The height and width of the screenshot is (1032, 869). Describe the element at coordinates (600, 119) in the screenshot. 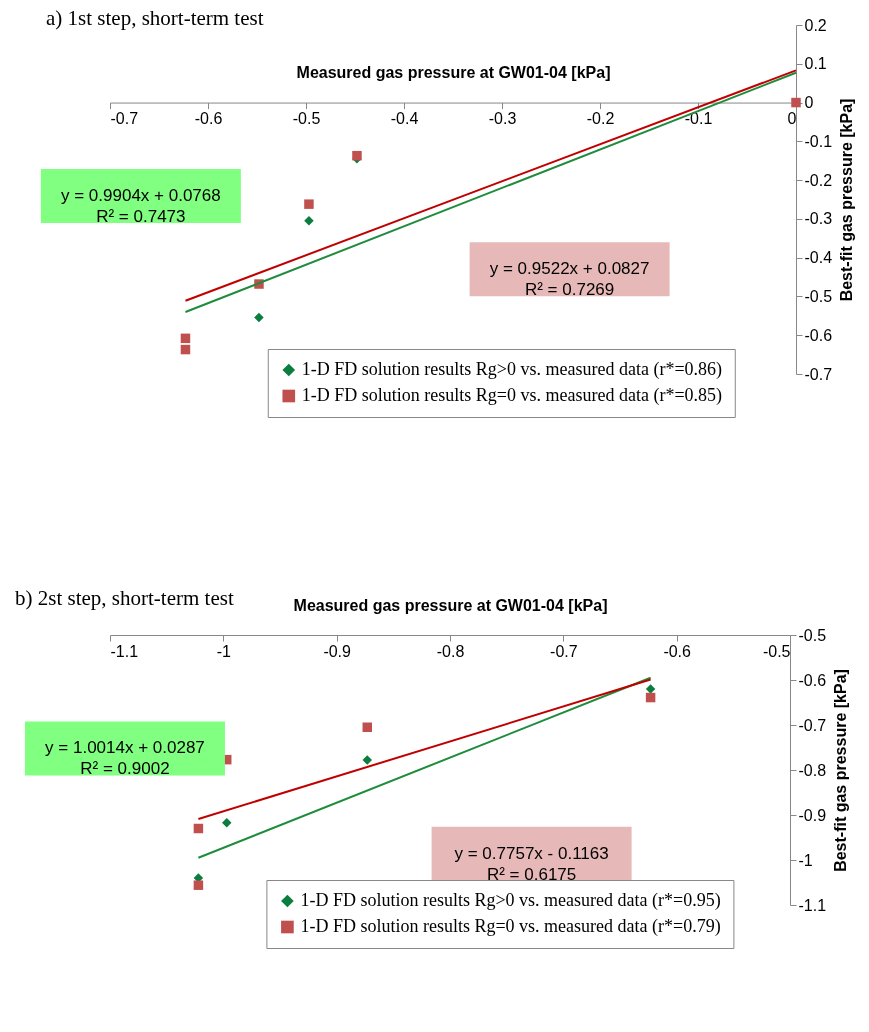

I see `x-tick-label: -0.2` at that location.